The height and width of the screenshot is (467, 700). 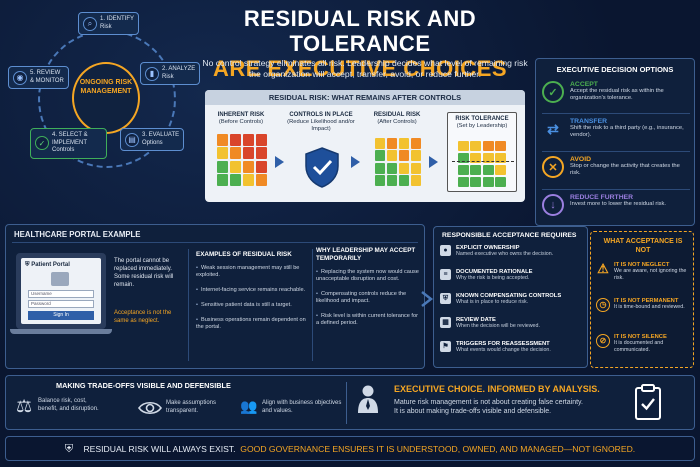 What do you see at coordinates (77, 234) in the screenshot?
I see `healthcare-title: HEALTHCARE PORTAL EXAMPLE` at bounding box center [77, 234].